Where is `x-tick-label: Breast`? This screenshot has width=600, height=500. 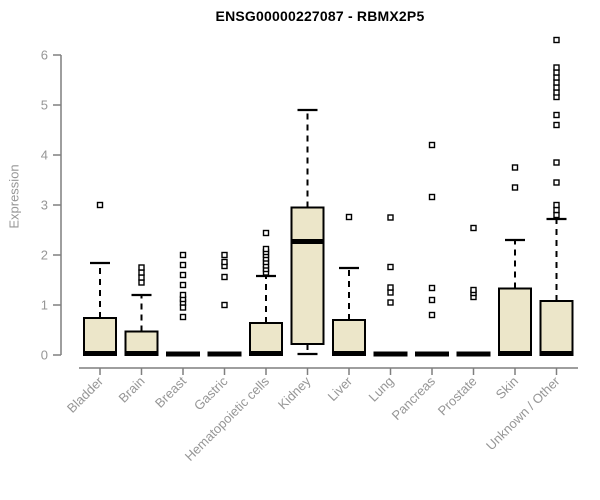
x-tick-label: Breast is located at coordinates (170, 391).